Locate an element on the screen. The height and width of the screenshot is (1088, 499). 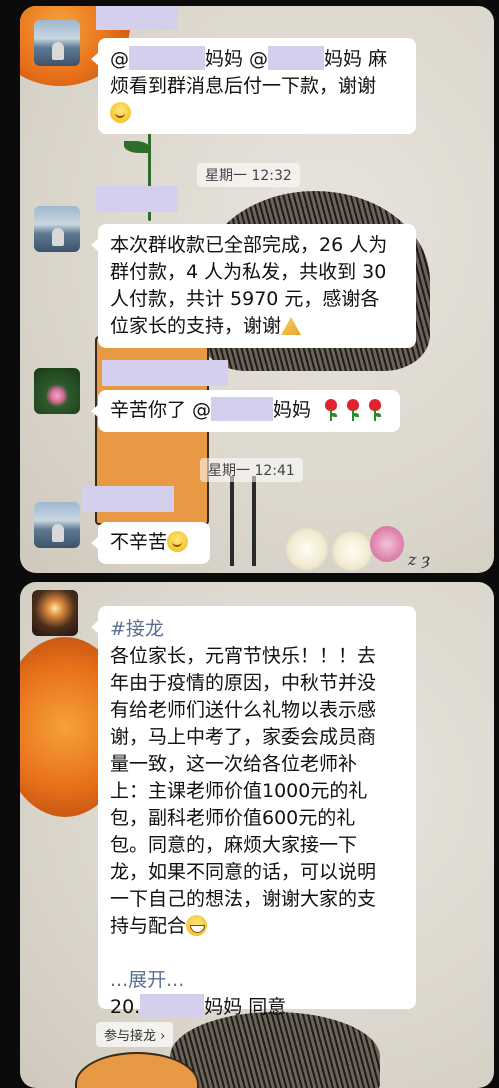
message-text: 各位家长，元宵节快乐！！！去 is located at coordinates (243, 656).